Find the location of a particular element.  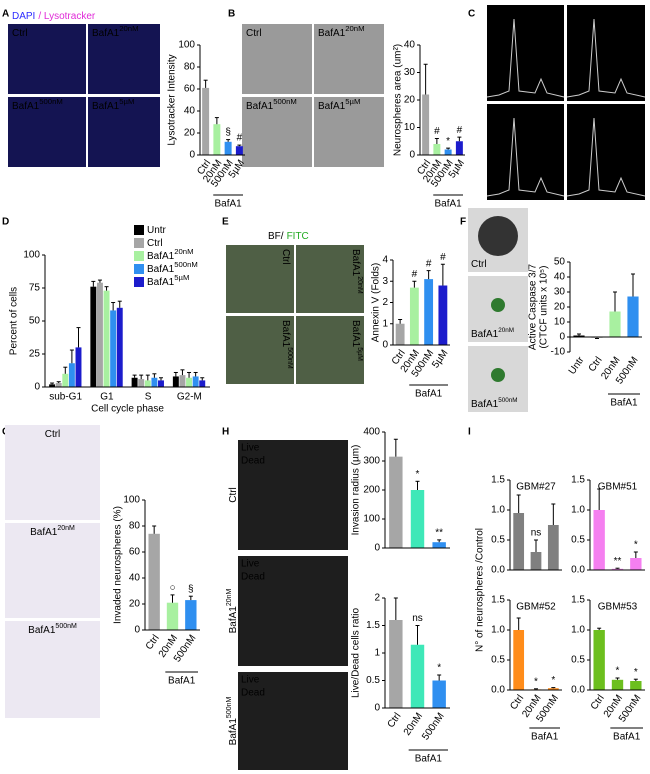

y-tick-label: 400 is located at coordinates (371, 432).